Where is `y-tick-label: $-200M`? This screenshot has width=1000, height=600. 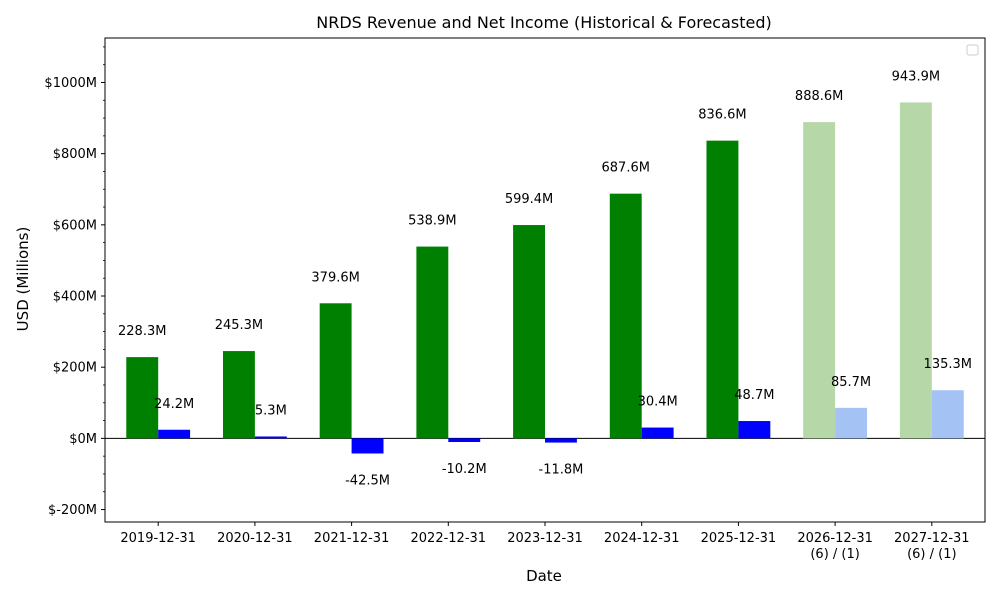 y-tick-label: $-200M is located at coordinates (72, 510).